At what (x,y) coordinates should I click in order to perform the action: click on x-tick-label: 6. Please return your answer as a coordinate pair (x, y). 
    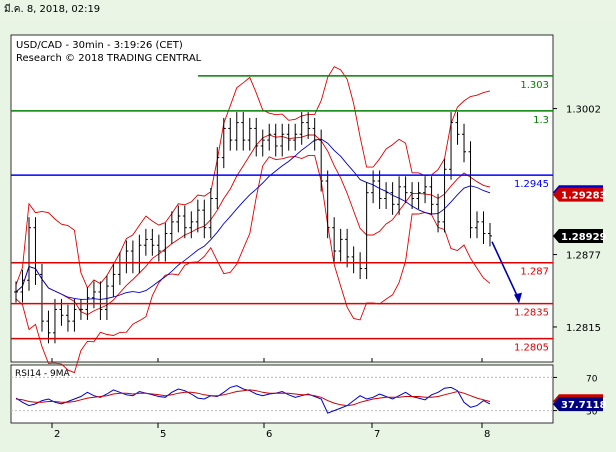
    Looking at the image, I should click on (269, 434).